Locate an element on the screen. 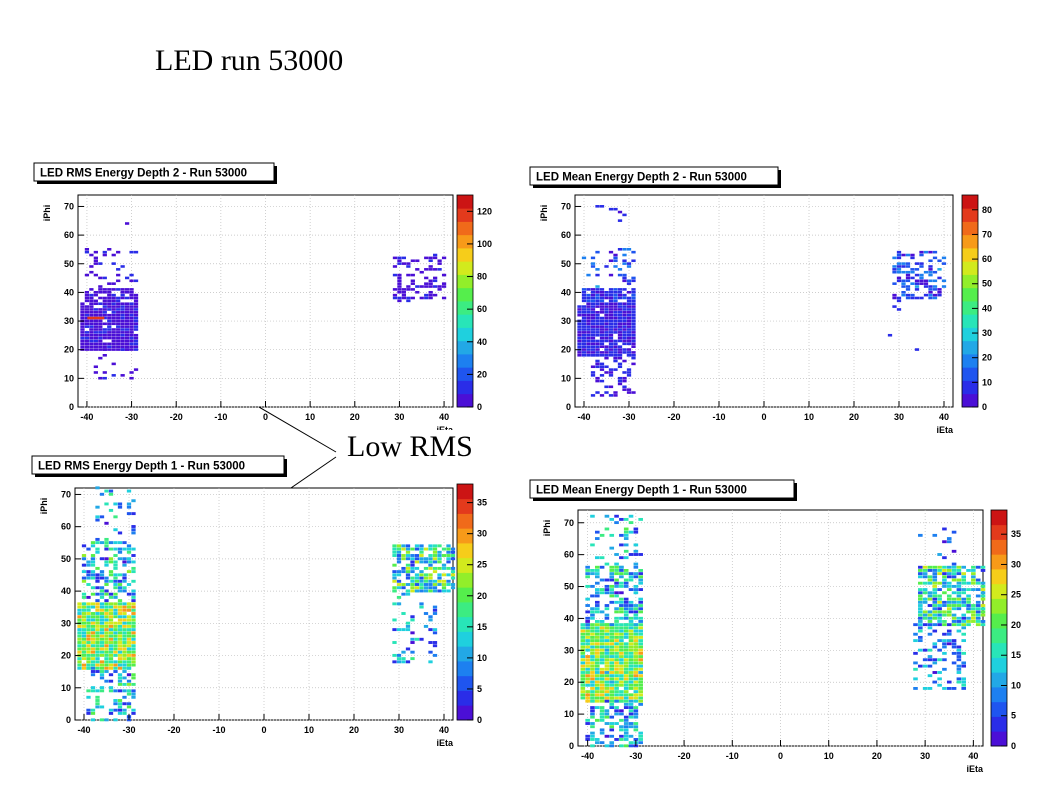  color-bar-tick-label: 100 is located at coordinates (484, 244).